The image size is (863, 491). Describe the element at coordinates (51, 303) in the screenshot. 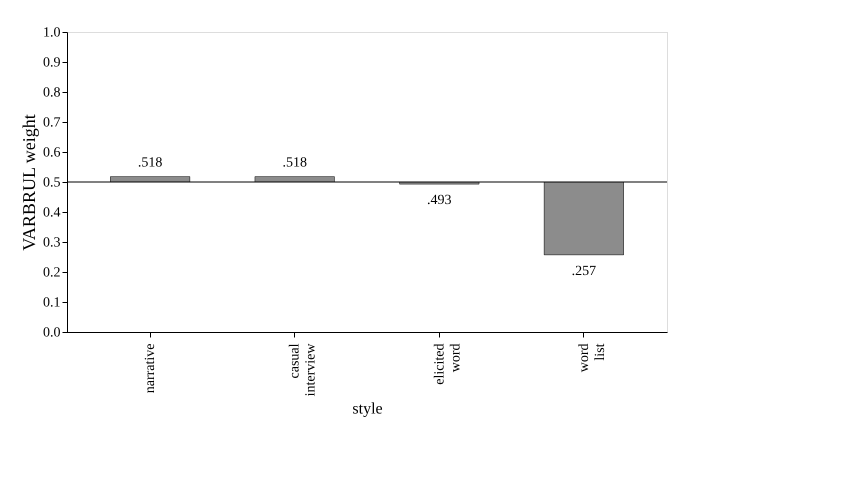

I see `y-tick-label: 0.1` at that location.